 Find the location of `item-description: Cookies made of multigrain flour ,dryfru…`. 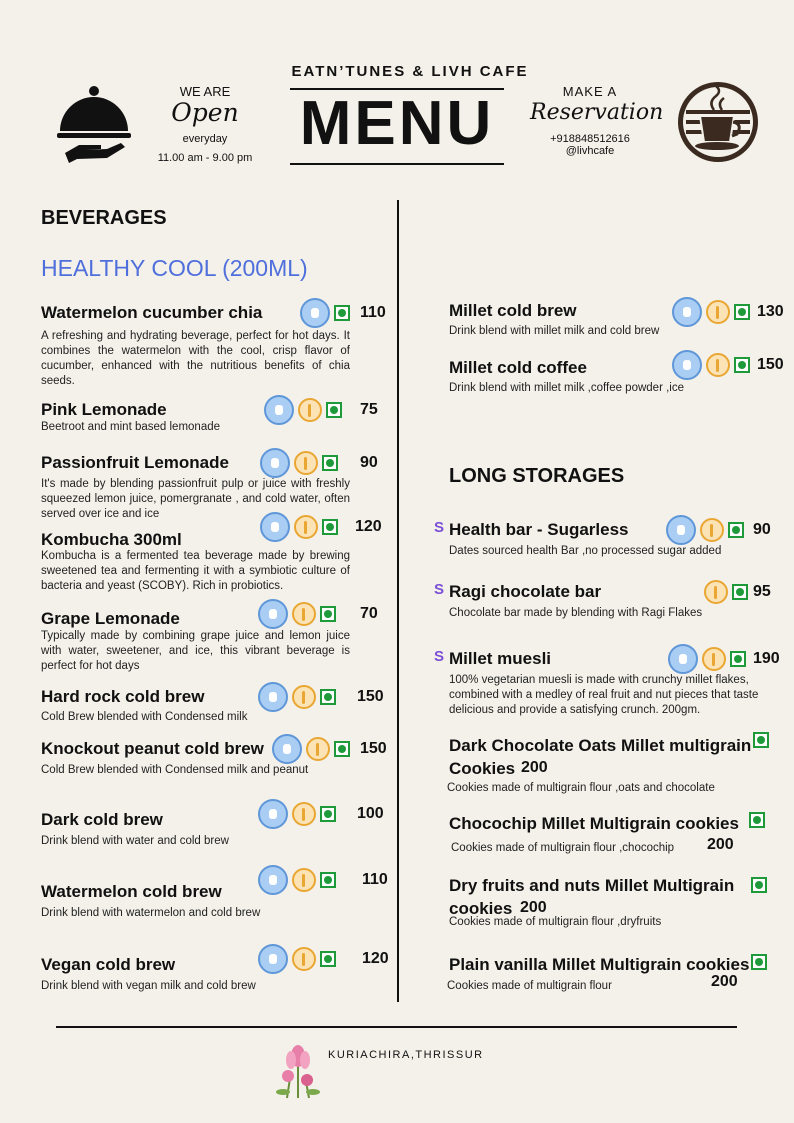

item-description: Cookies made of multigrain flour ,dryfru… is located at coordinates (555, 922).